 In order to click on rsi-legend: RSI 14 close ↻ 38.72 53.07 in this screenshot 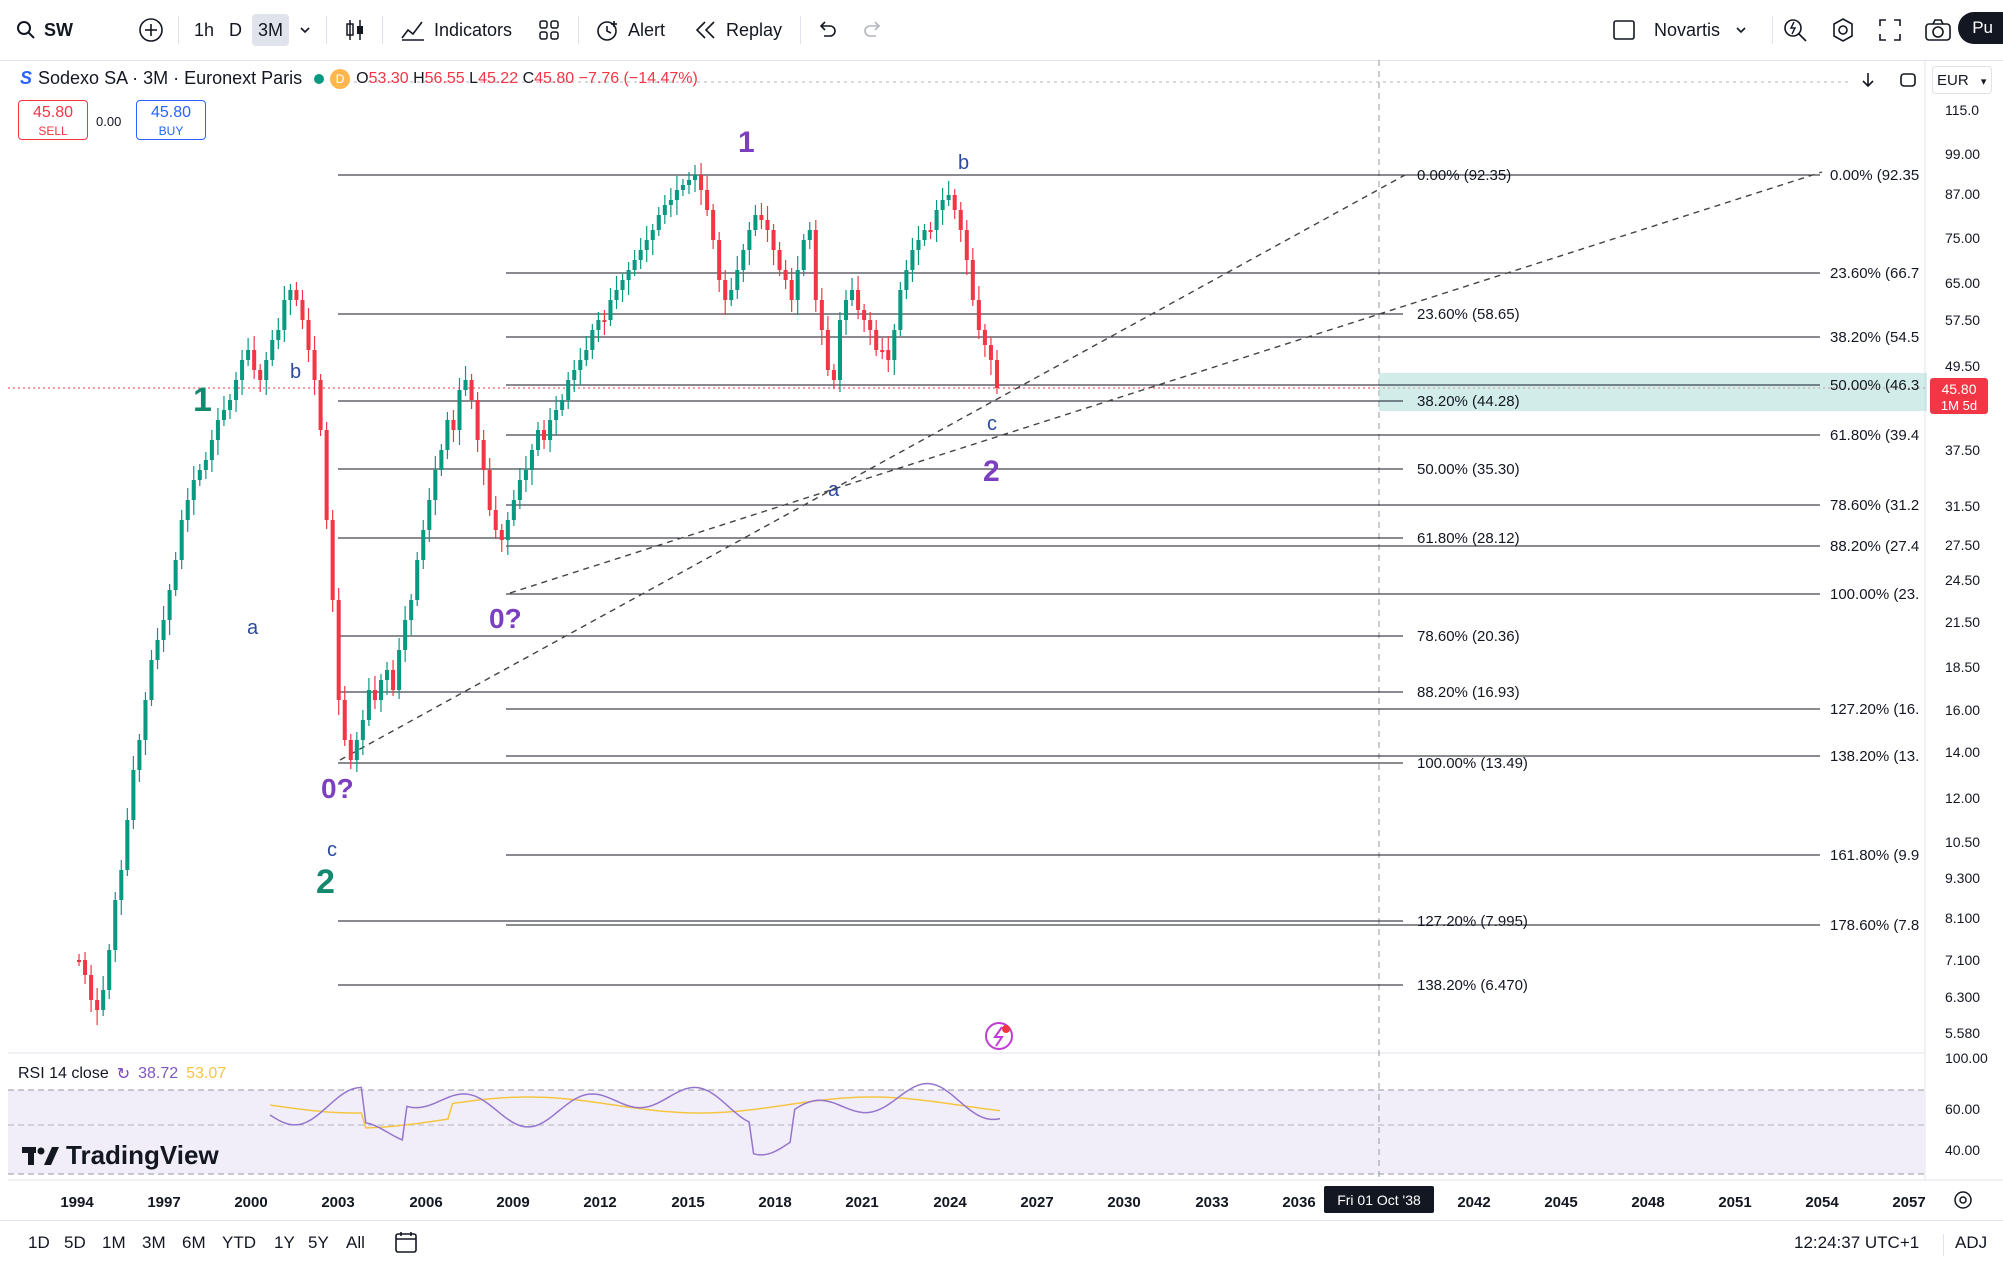, I will do `click(122, 1074)`.